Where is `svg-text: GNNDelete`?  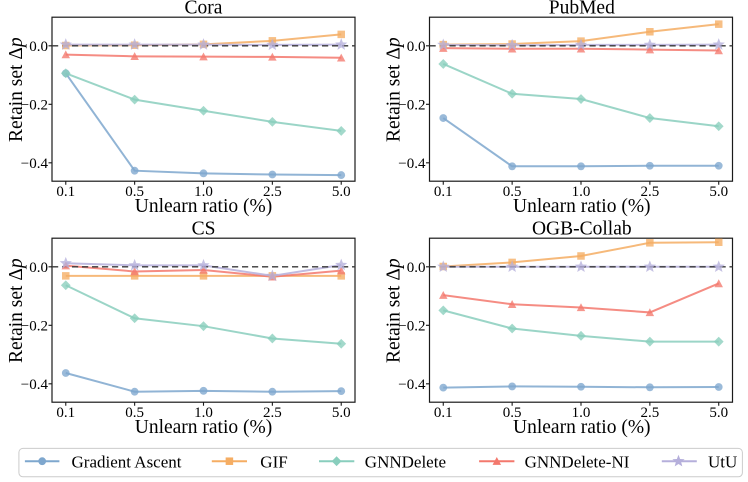
svg-text: GNNDelete is located at coordinates (405, 461).